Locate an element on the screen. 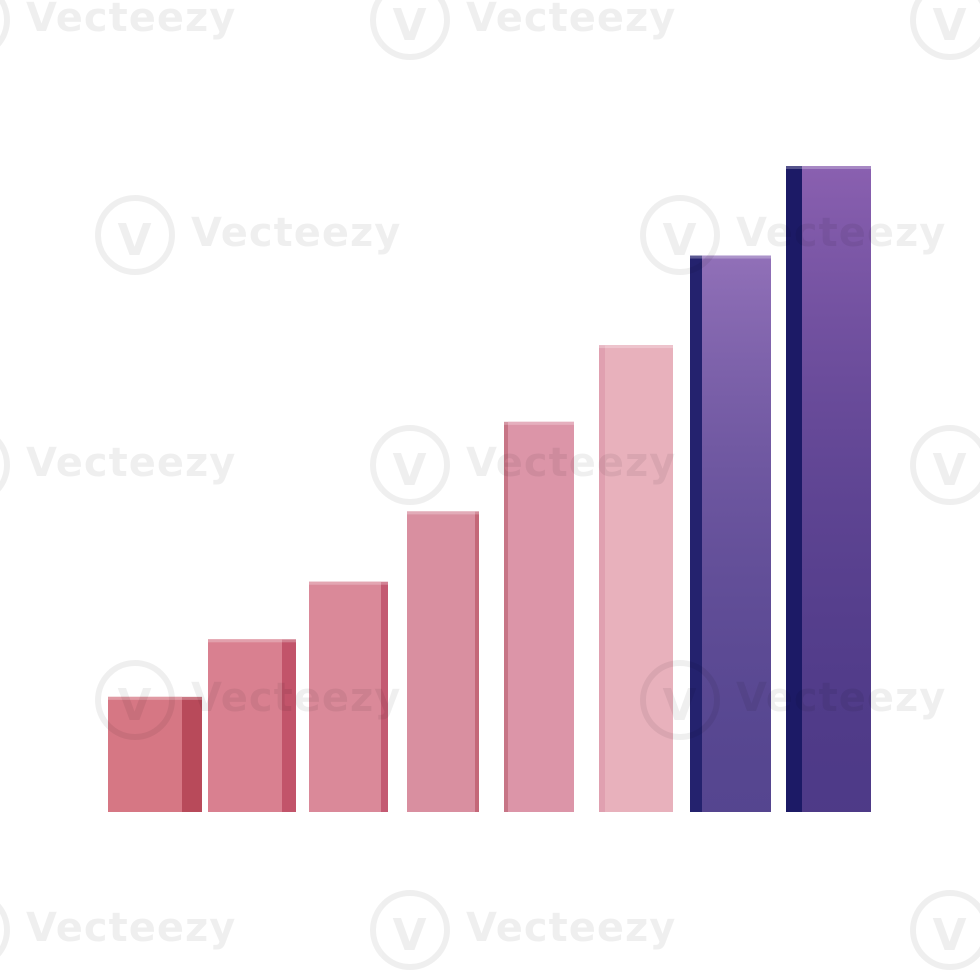 This screenshot has height=980, width=980. bar-7-top is located at coordinates (730, 257).